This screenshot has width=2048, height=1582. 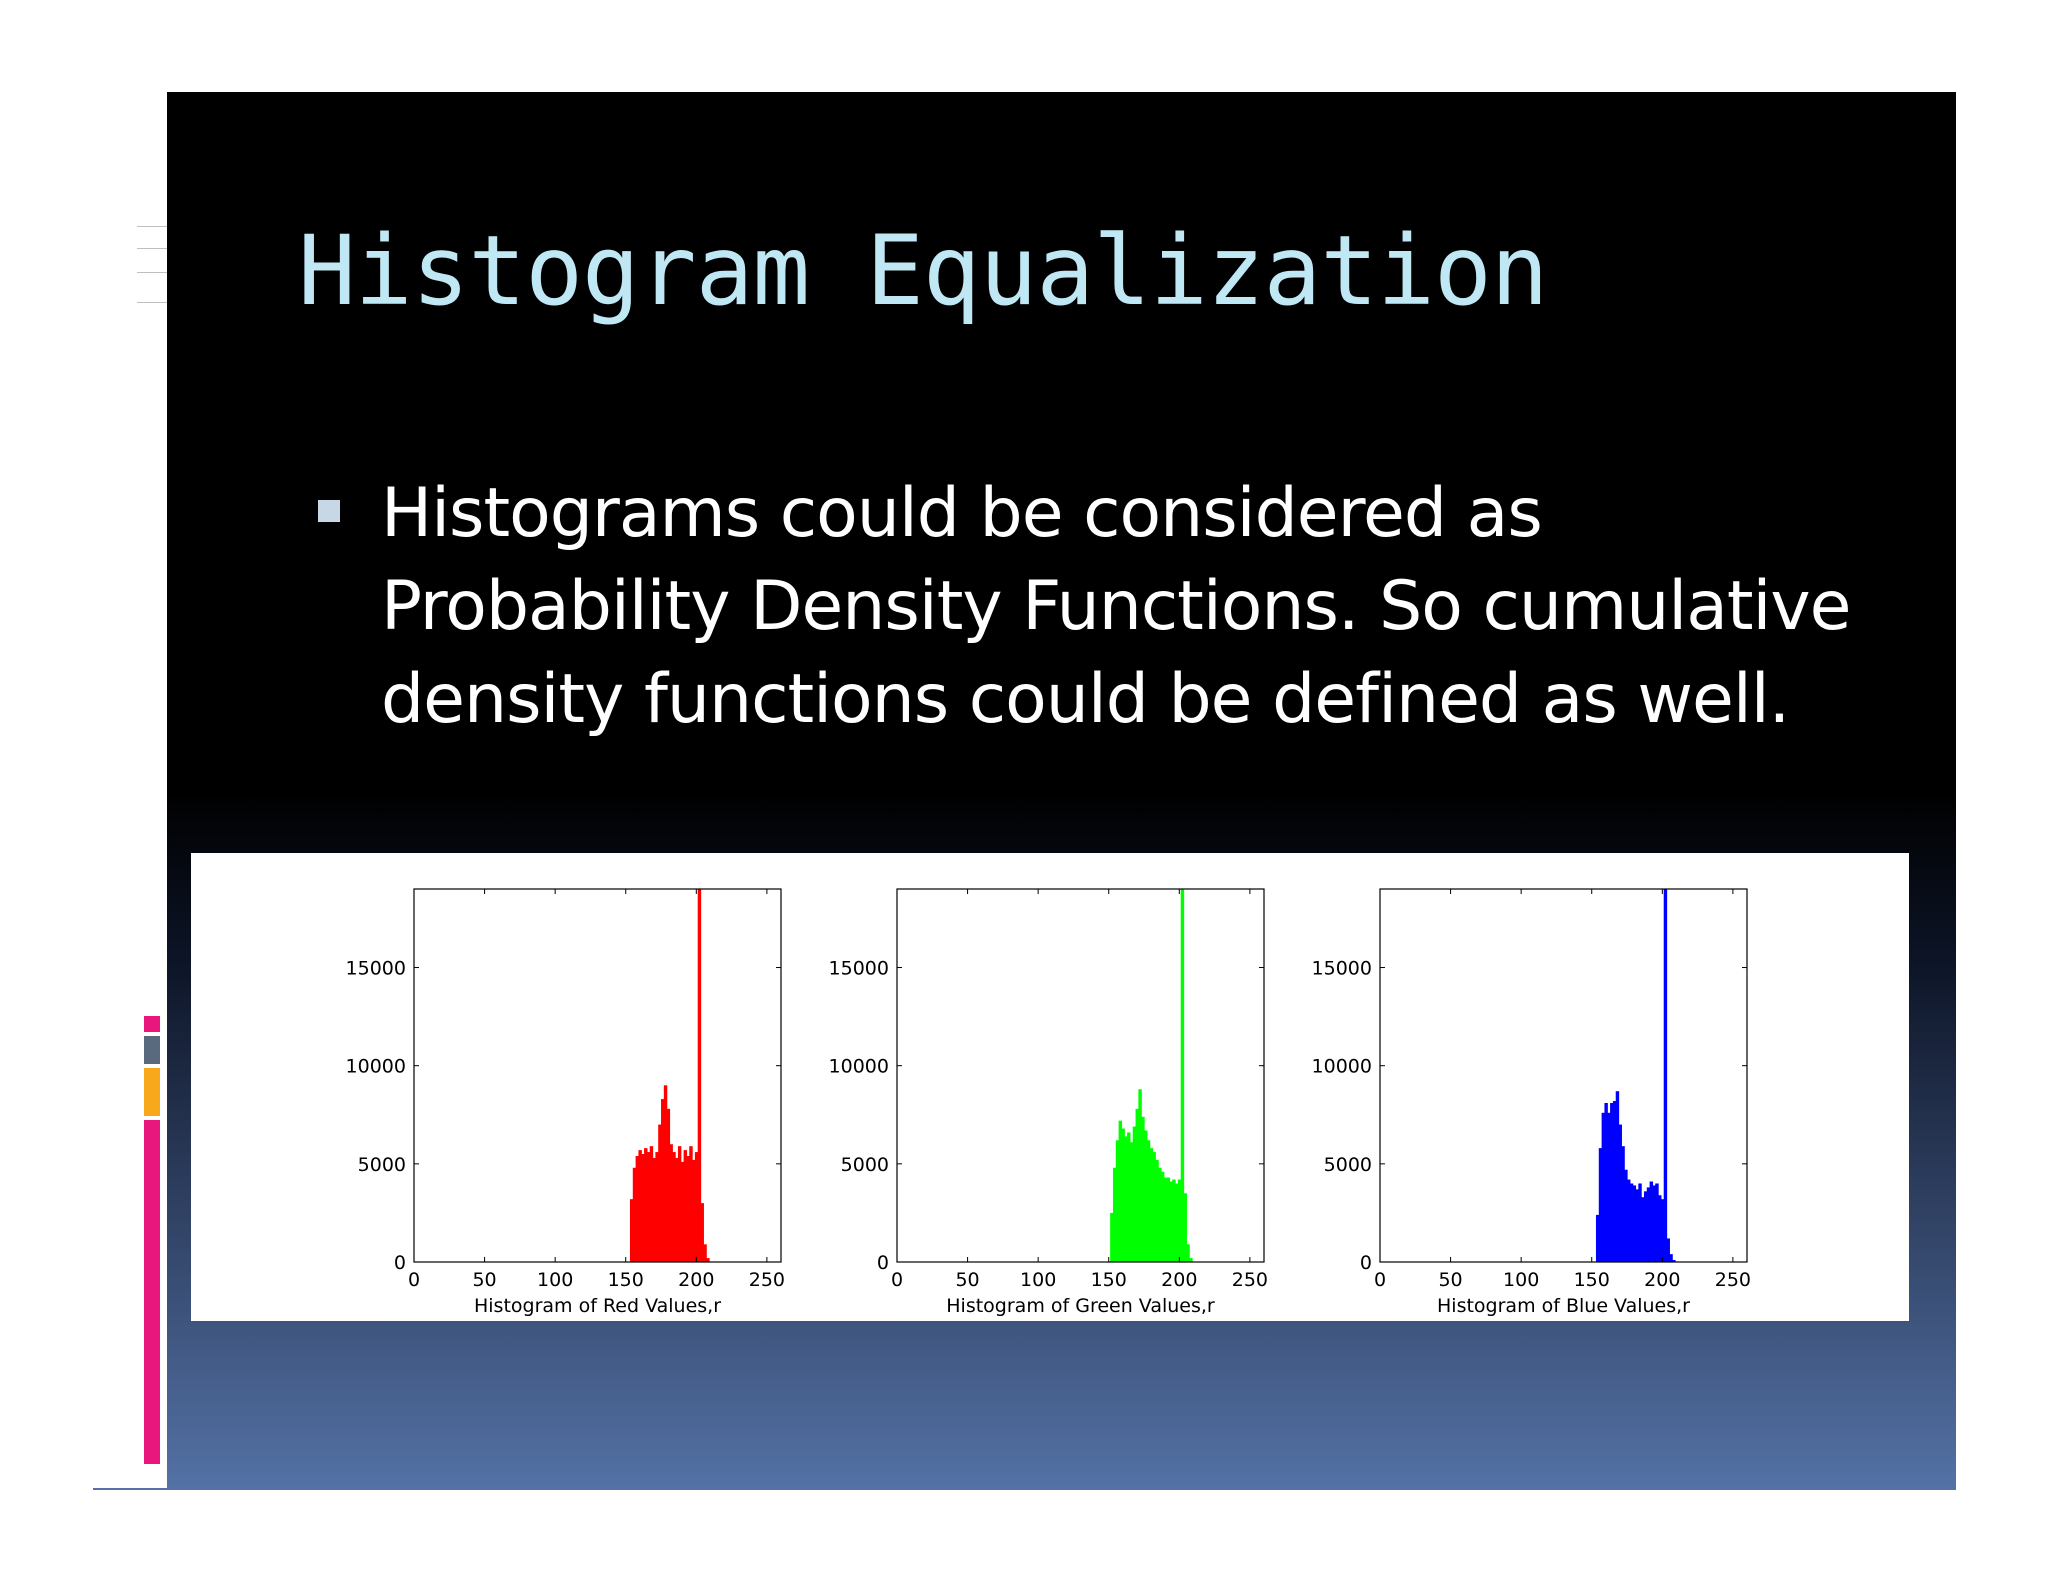 I want to click on red-x-tick-label: 200, so click(x=696, y=1280).